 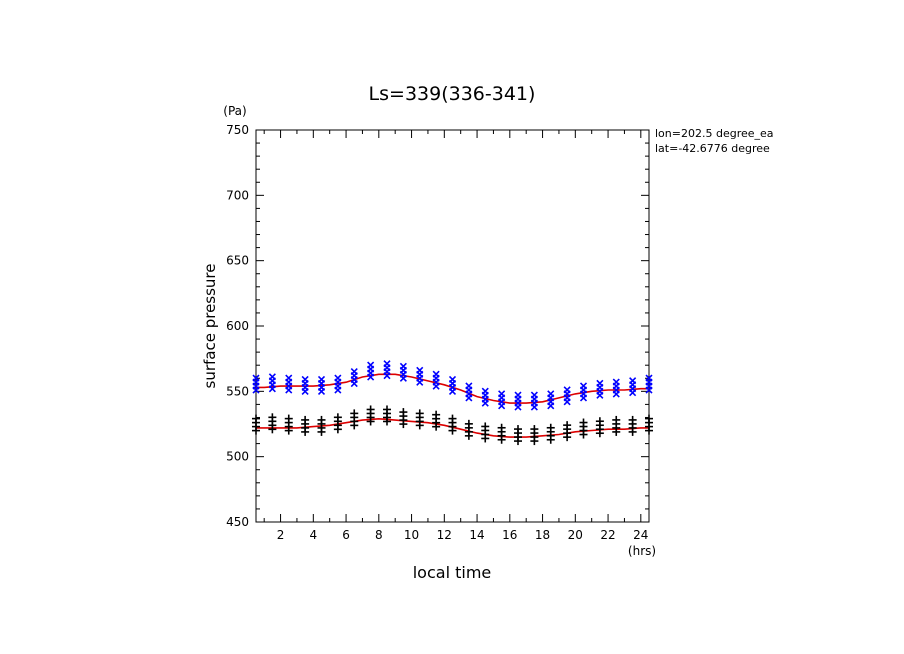 What do you see at coordinates (452, 572) in the screenshot?
I see `x-axis-label: local time` at bounding box center [452, 572].